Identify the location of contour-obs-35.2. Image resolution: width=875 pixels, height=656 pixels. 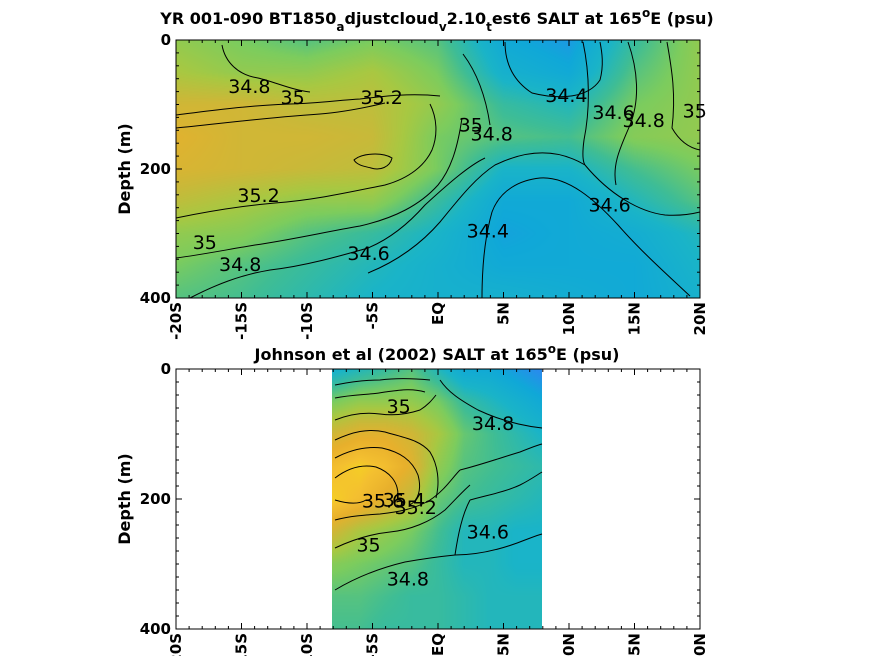
(386, 464).